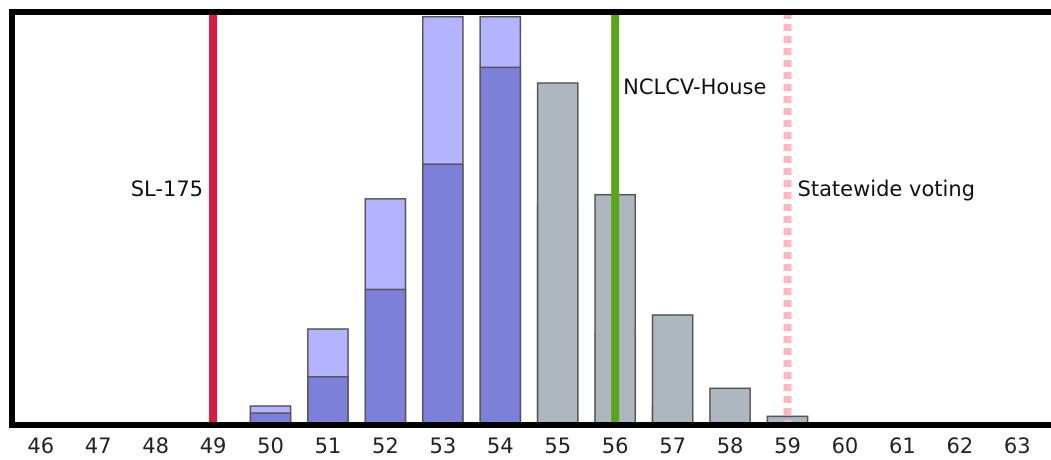  What do you see at coordinates (98, 446) in the screenshot?
I see `x-tick-label-47: 47` at bounding box center [98, 446].